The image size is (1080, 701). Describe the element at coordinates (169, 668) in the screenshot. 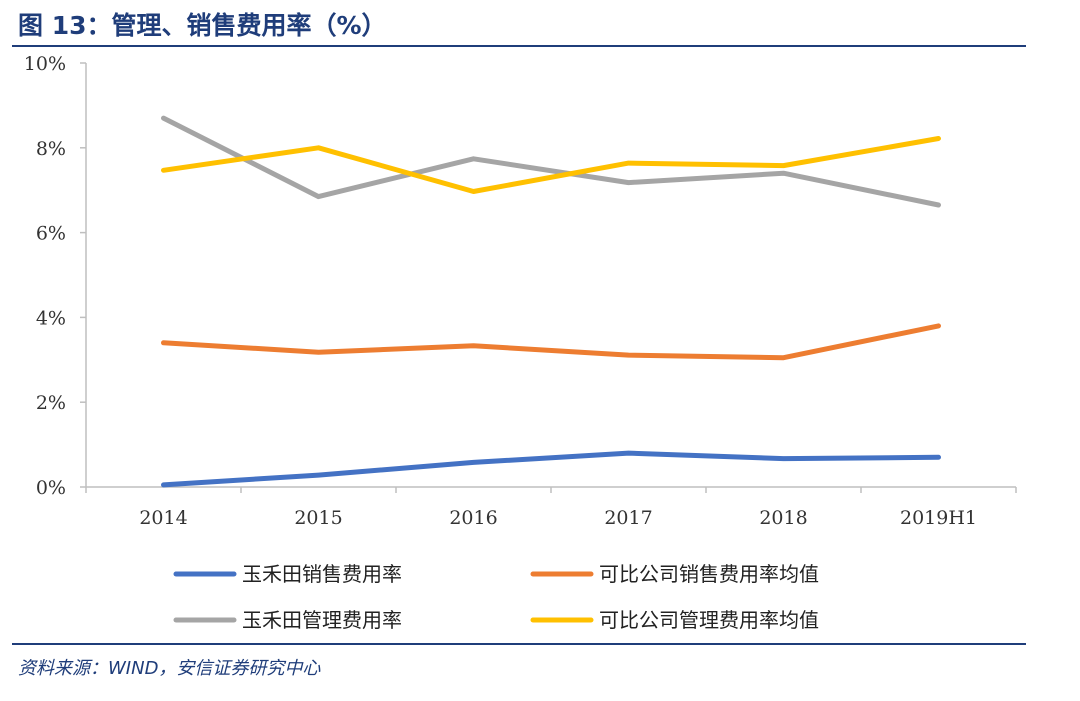

I see `source-note: 资料来源：WIND，安信证券研究中心` at that location.